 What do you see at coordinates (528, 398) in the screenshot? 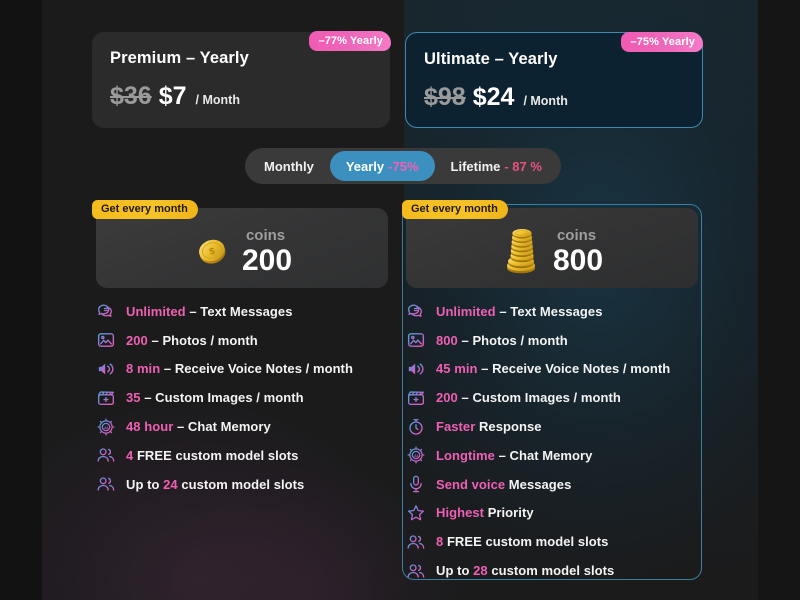
I see `feature-label: 200 – Custom Images / month` at bounding box center [528, 398].